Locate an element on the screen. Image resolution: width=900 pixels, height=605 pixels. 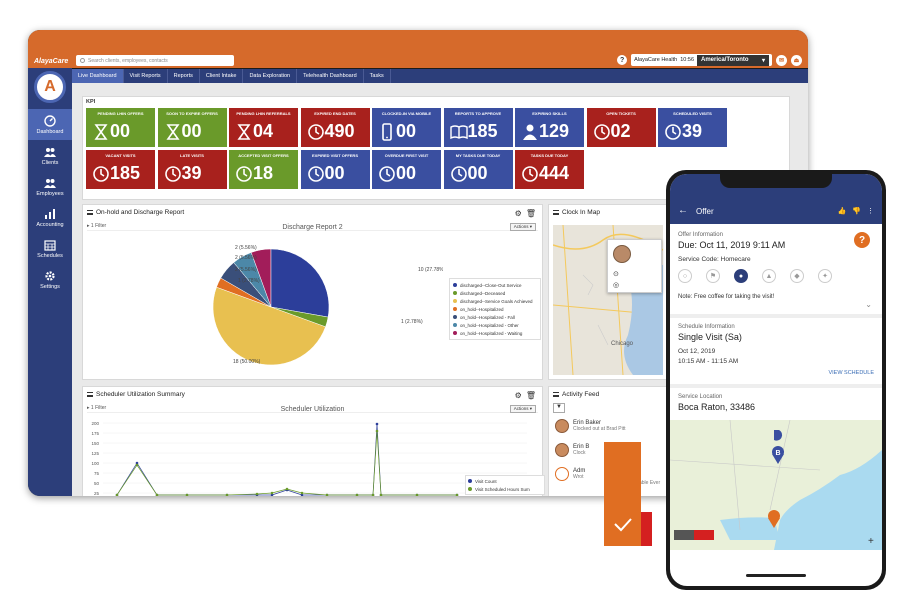
location-icon: ◎ is located at coordinates (616, 285).